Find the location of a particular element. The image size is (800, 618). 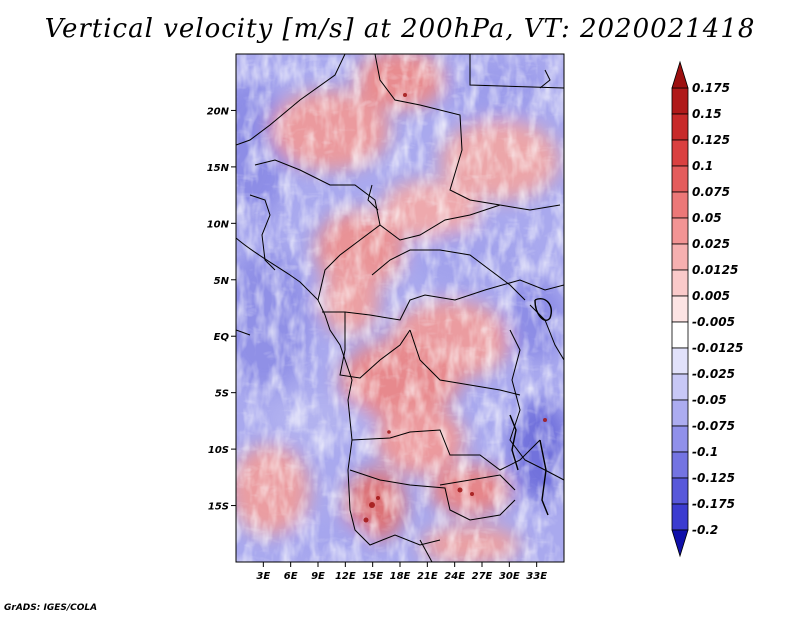

lon-tick-label: 9E is located at coordinates (318, 576).